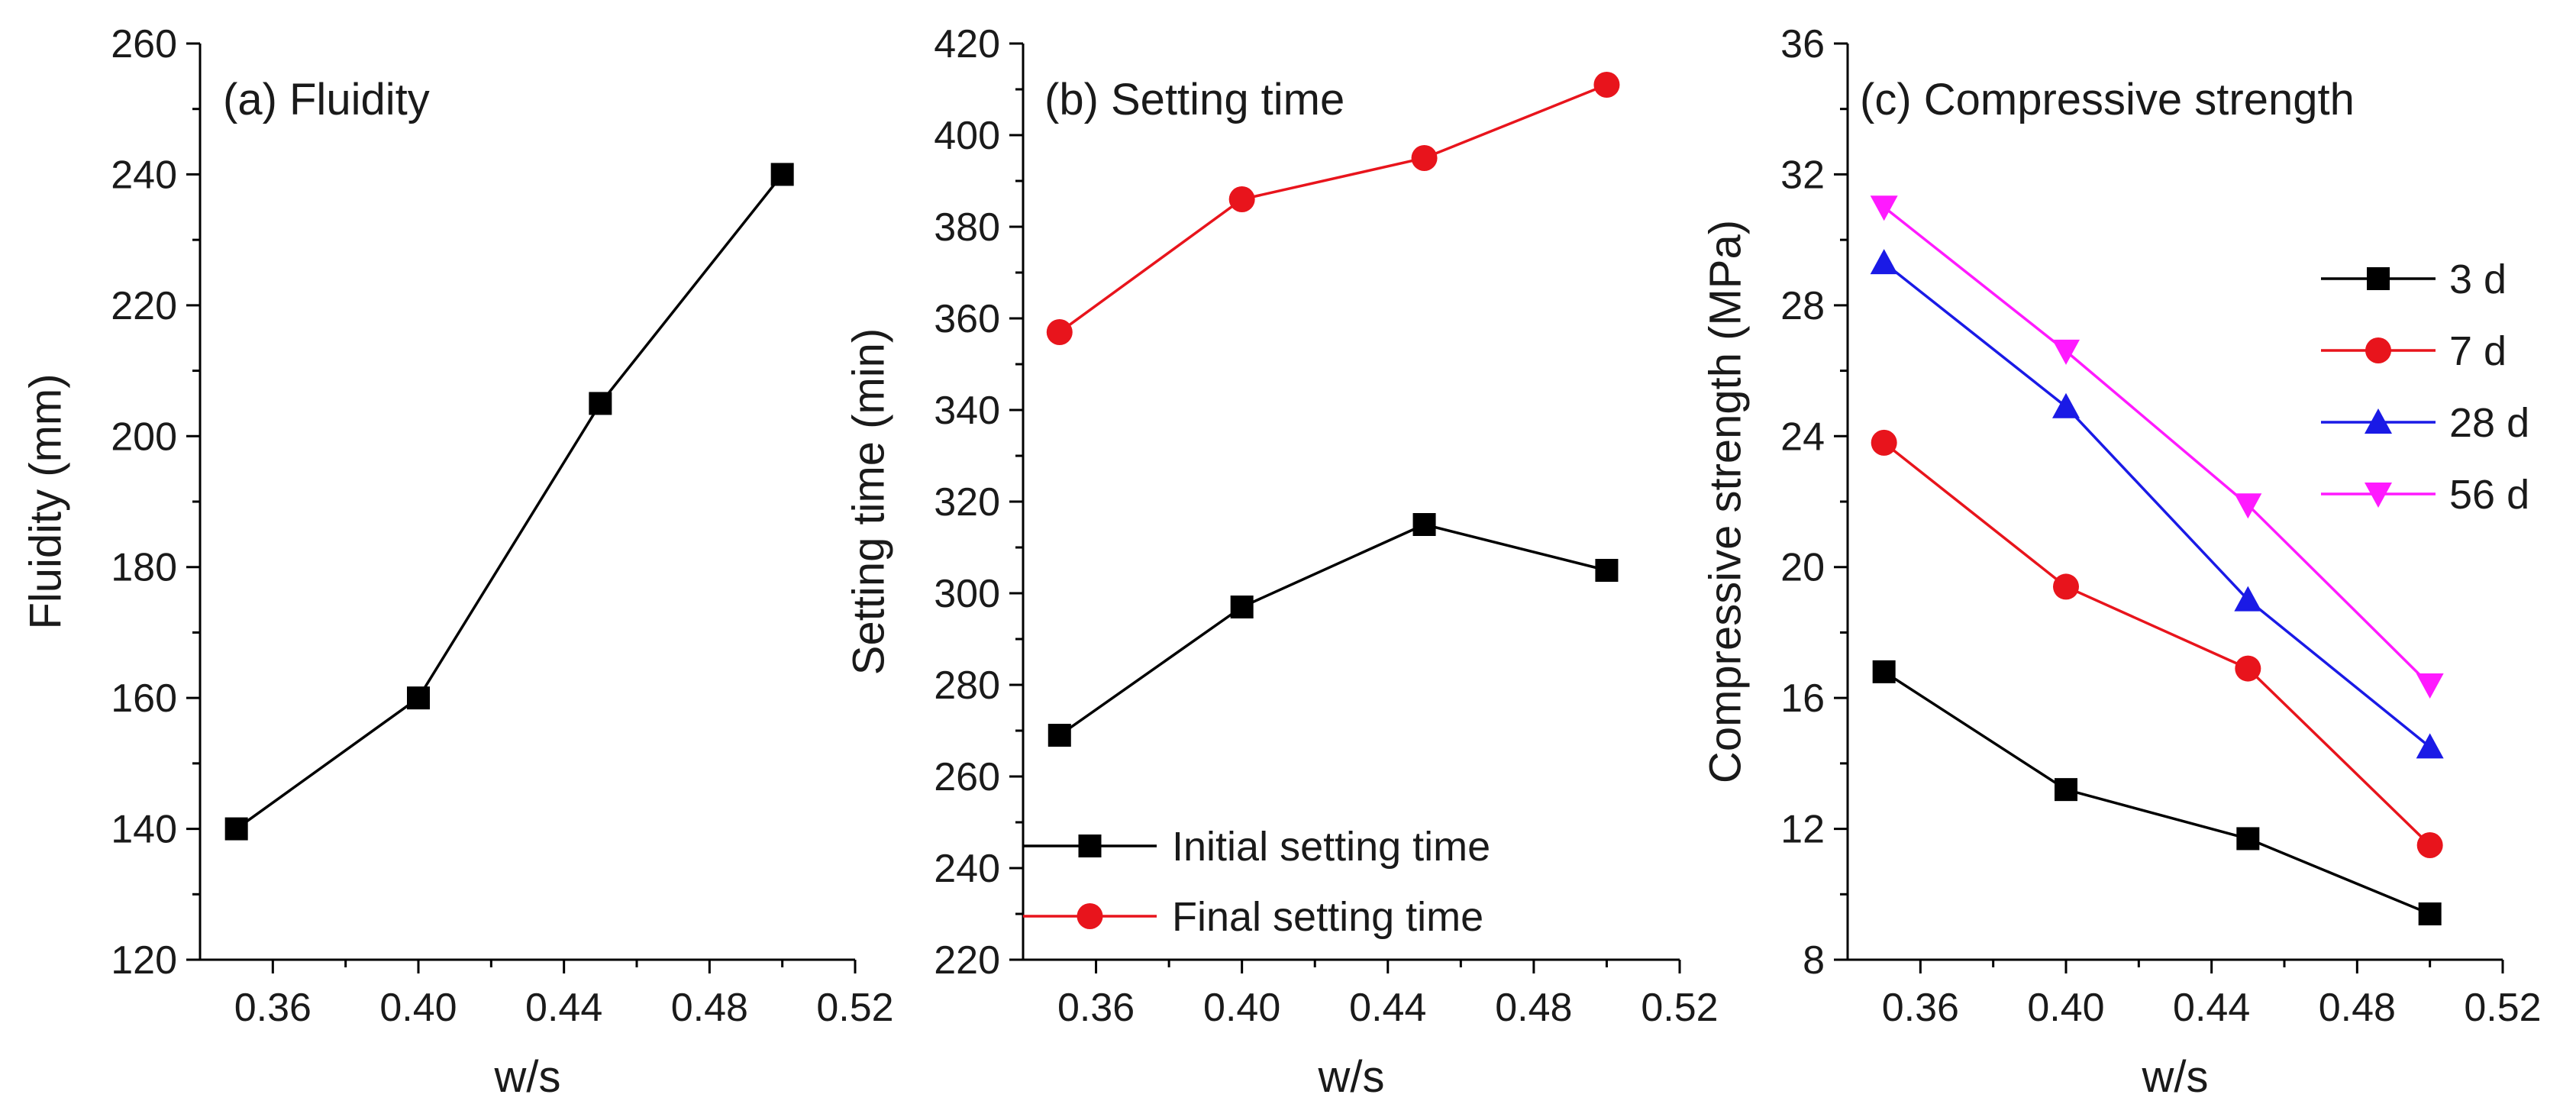  Describe the element at coordinates (2478, 351) in the screenshot. I see `legend-label: 7 d` at that location.